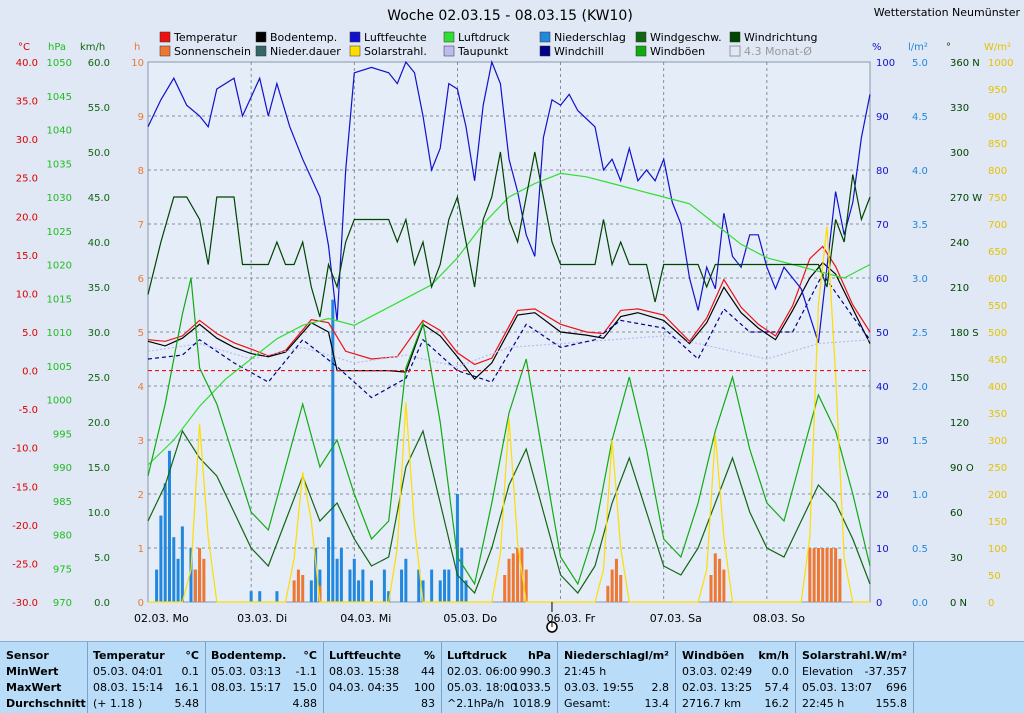 Image resolution: width=1024 pixels, height=713 pixels. I want to click on solar-tick-label: 800, so click(997, 171).